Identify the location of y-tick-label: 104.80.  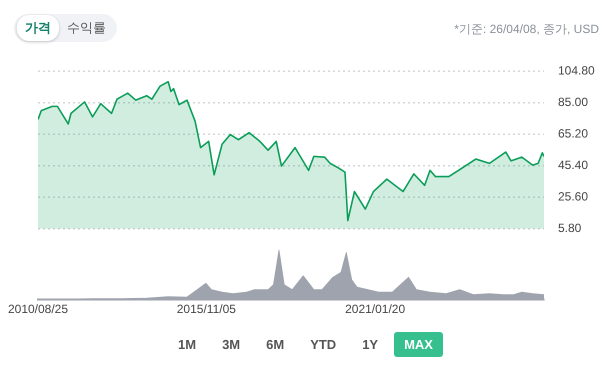
(577, 71).